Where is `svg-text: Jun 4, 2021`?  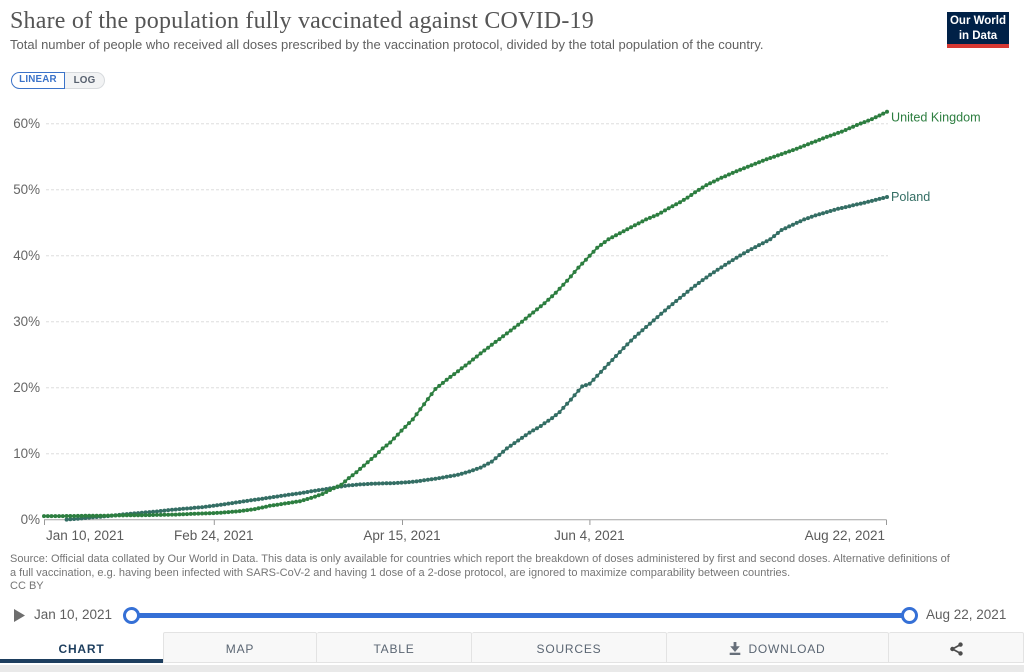 svg-text: Jun 4, 2021 is located at coordinates (589, 535).